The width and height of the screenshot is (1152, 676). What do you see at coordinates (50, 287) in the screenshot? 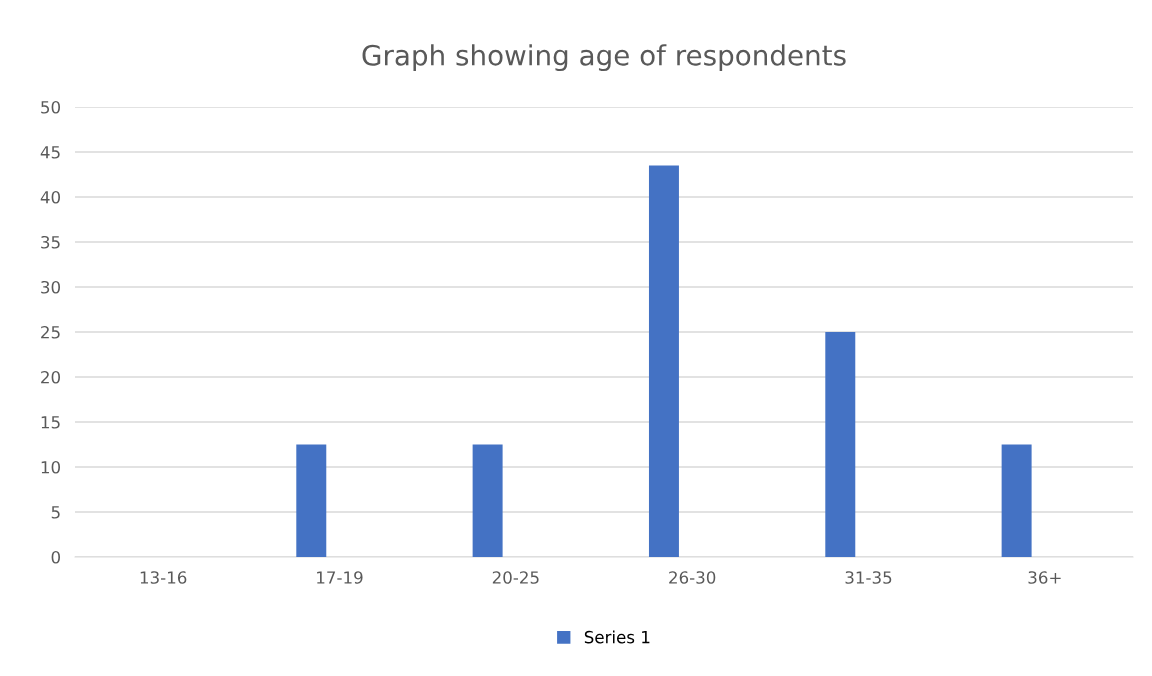
I see `y-tick-label: 30` at bounding box center [50, 287].